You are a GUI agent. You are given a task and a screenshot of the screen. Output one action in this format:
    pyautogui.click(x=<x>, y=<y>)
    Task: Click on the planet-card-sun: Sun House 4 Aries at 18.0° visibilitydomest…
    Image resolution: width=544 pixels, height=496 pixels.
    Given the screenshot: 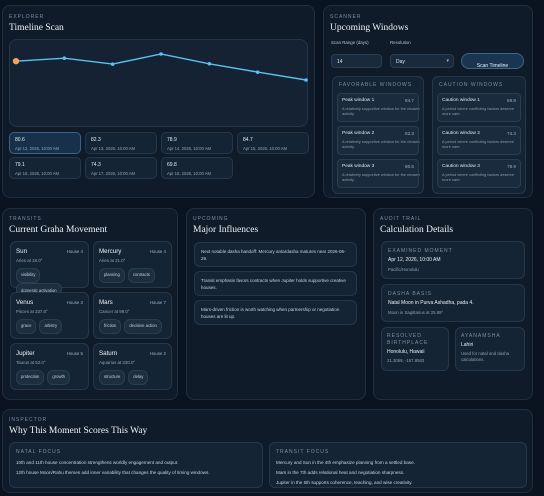 What is the action you would take?
    pyautogui.click(x=49, y=269)
    